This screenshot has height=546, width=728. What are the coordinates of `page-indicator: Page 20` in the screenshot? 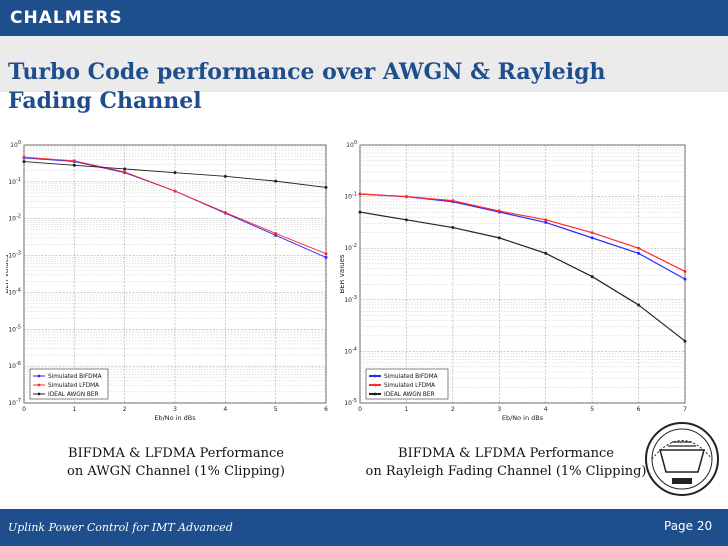 It's located at (688, 526).